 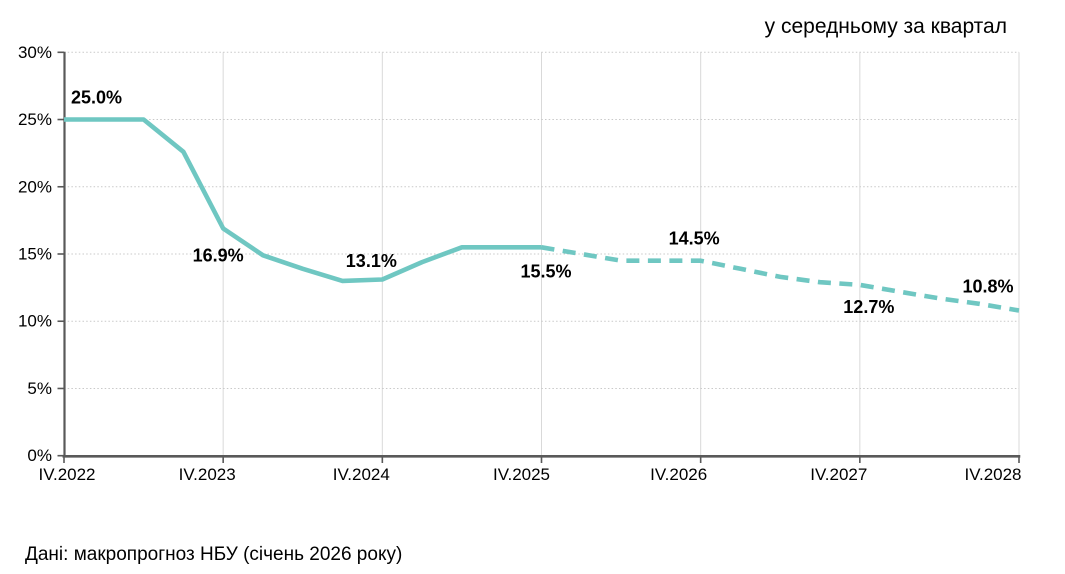 What do you see at coordinates (66, 474) in the screenshot?
I see `x-tick-label: IV.2022` at bounding box center [66, 474].